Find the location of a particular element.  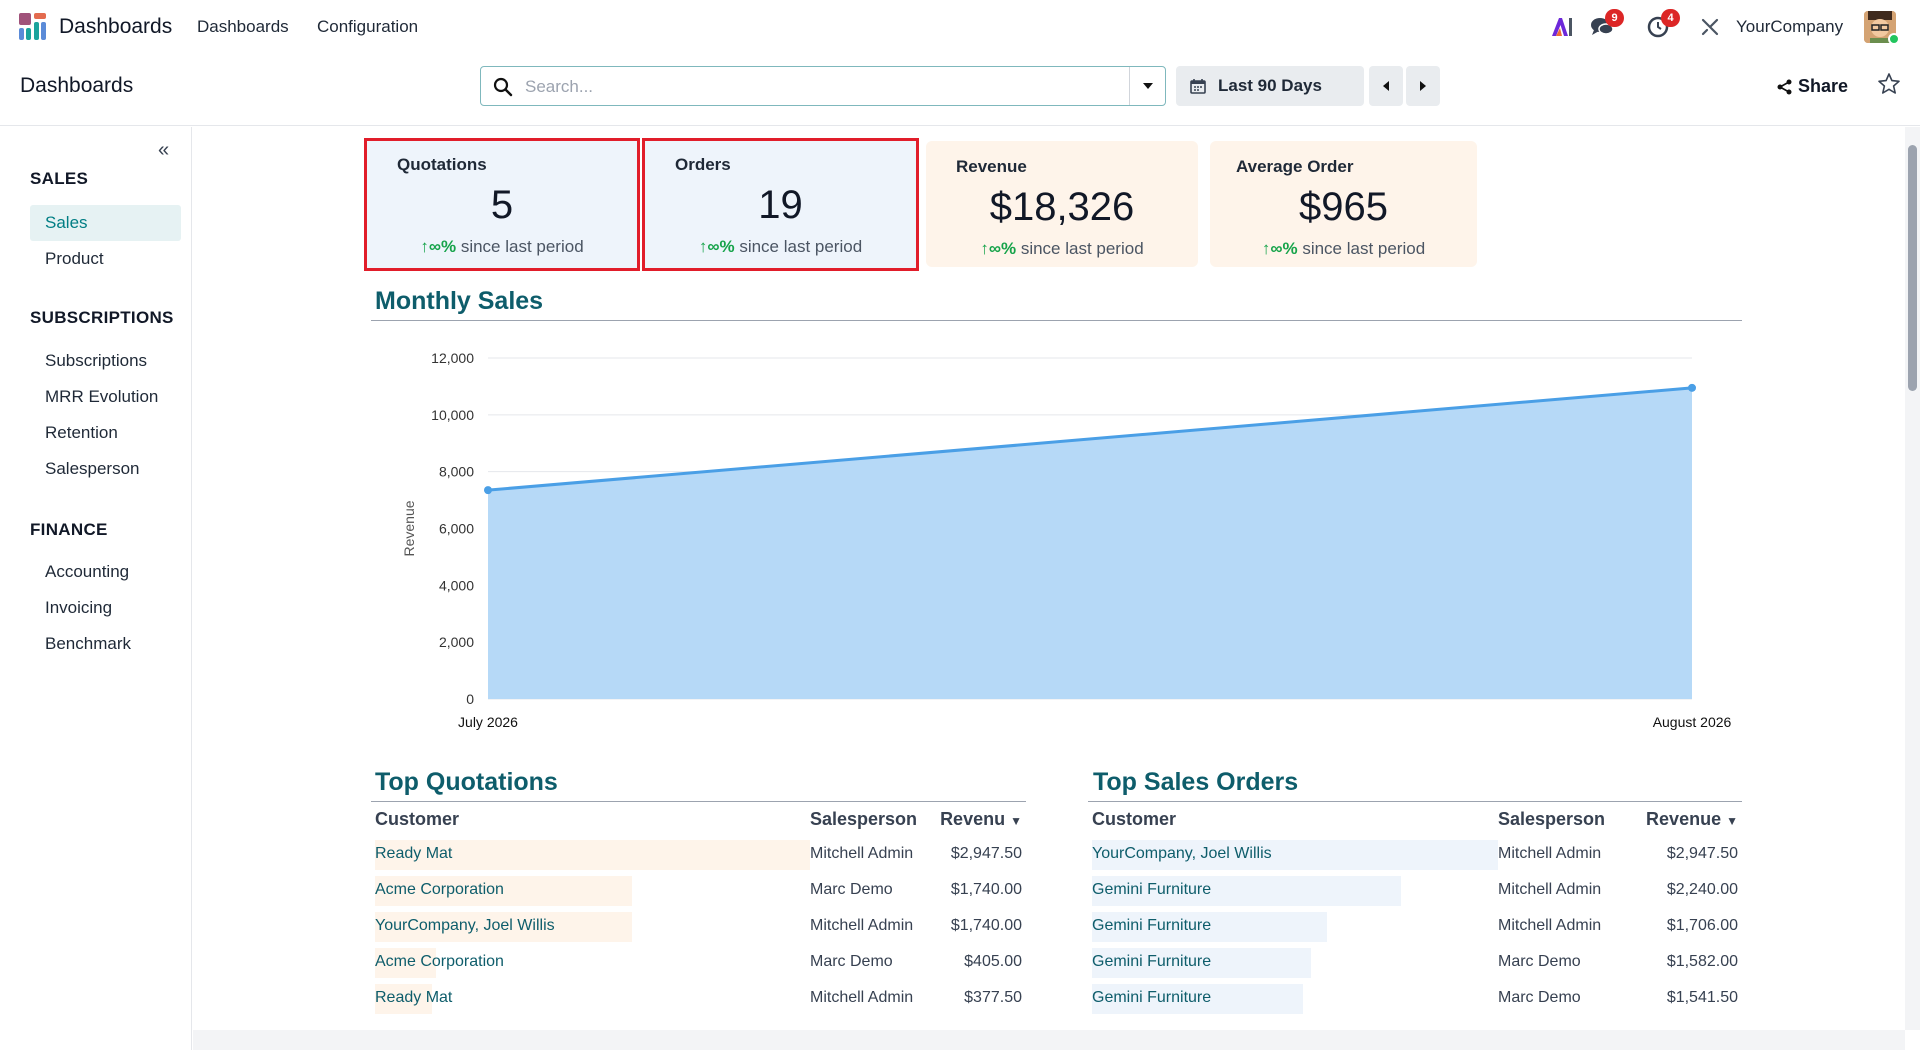

kpi-value: 19 is located at coordinates (780, 205).